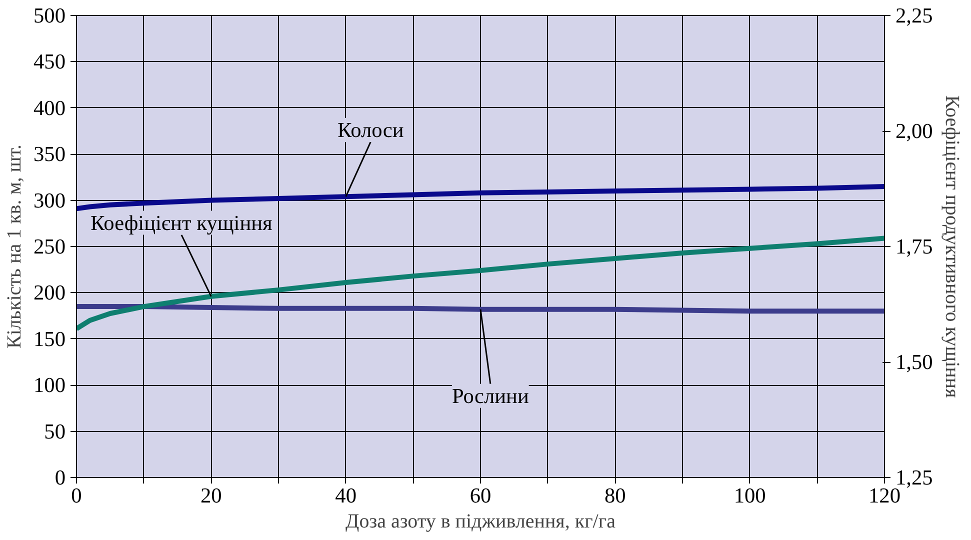 The width and height of the screenshot is (971, 540). What do you see at coordinates (50, 246) in the screenshot?
I see `y-tick-label: 250` at bounding box center [50, 246].